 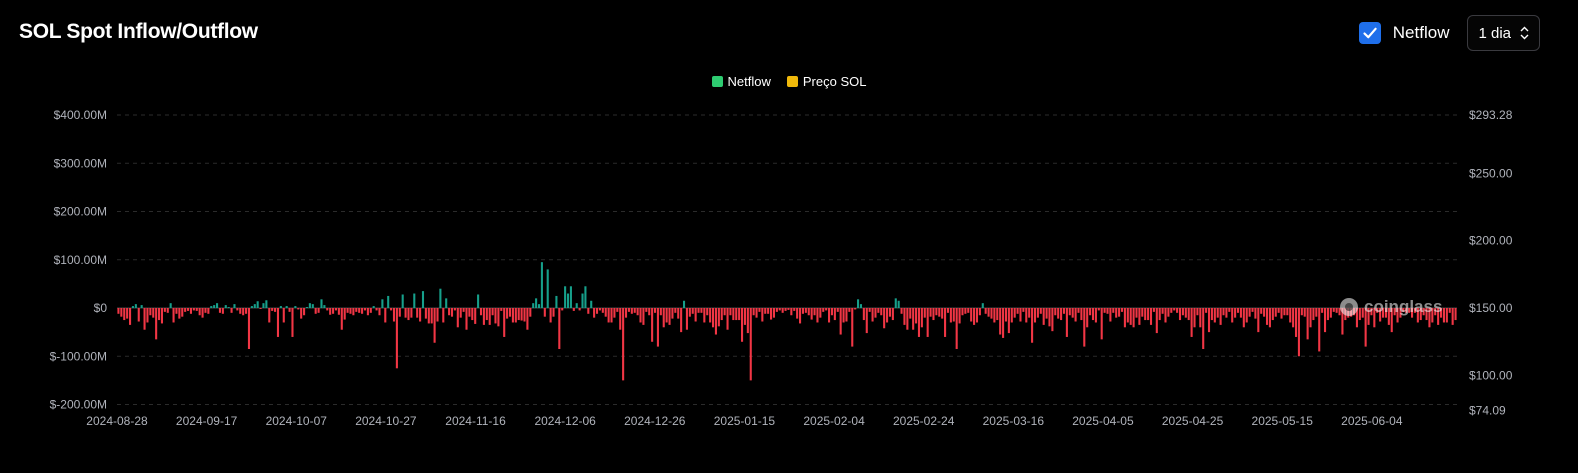 I want to click on left-axis-tick-label: $400.00M, so click(x=80, y=115).